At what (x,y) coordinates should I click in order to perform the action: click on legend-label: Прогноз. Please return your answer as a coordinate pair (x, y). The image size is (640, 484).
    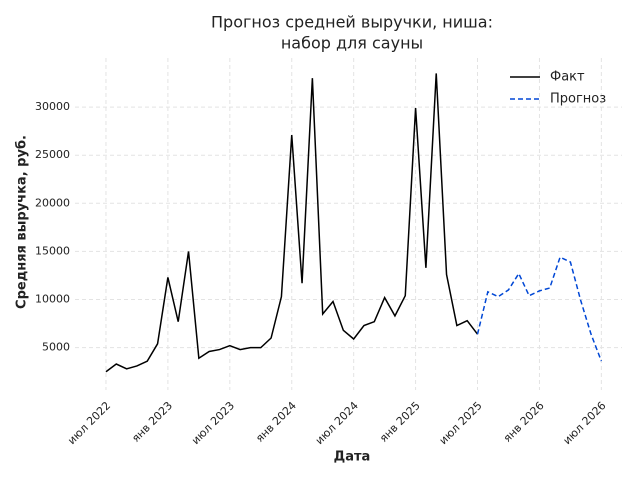
    Looking at the image, I should click on (578, 99).